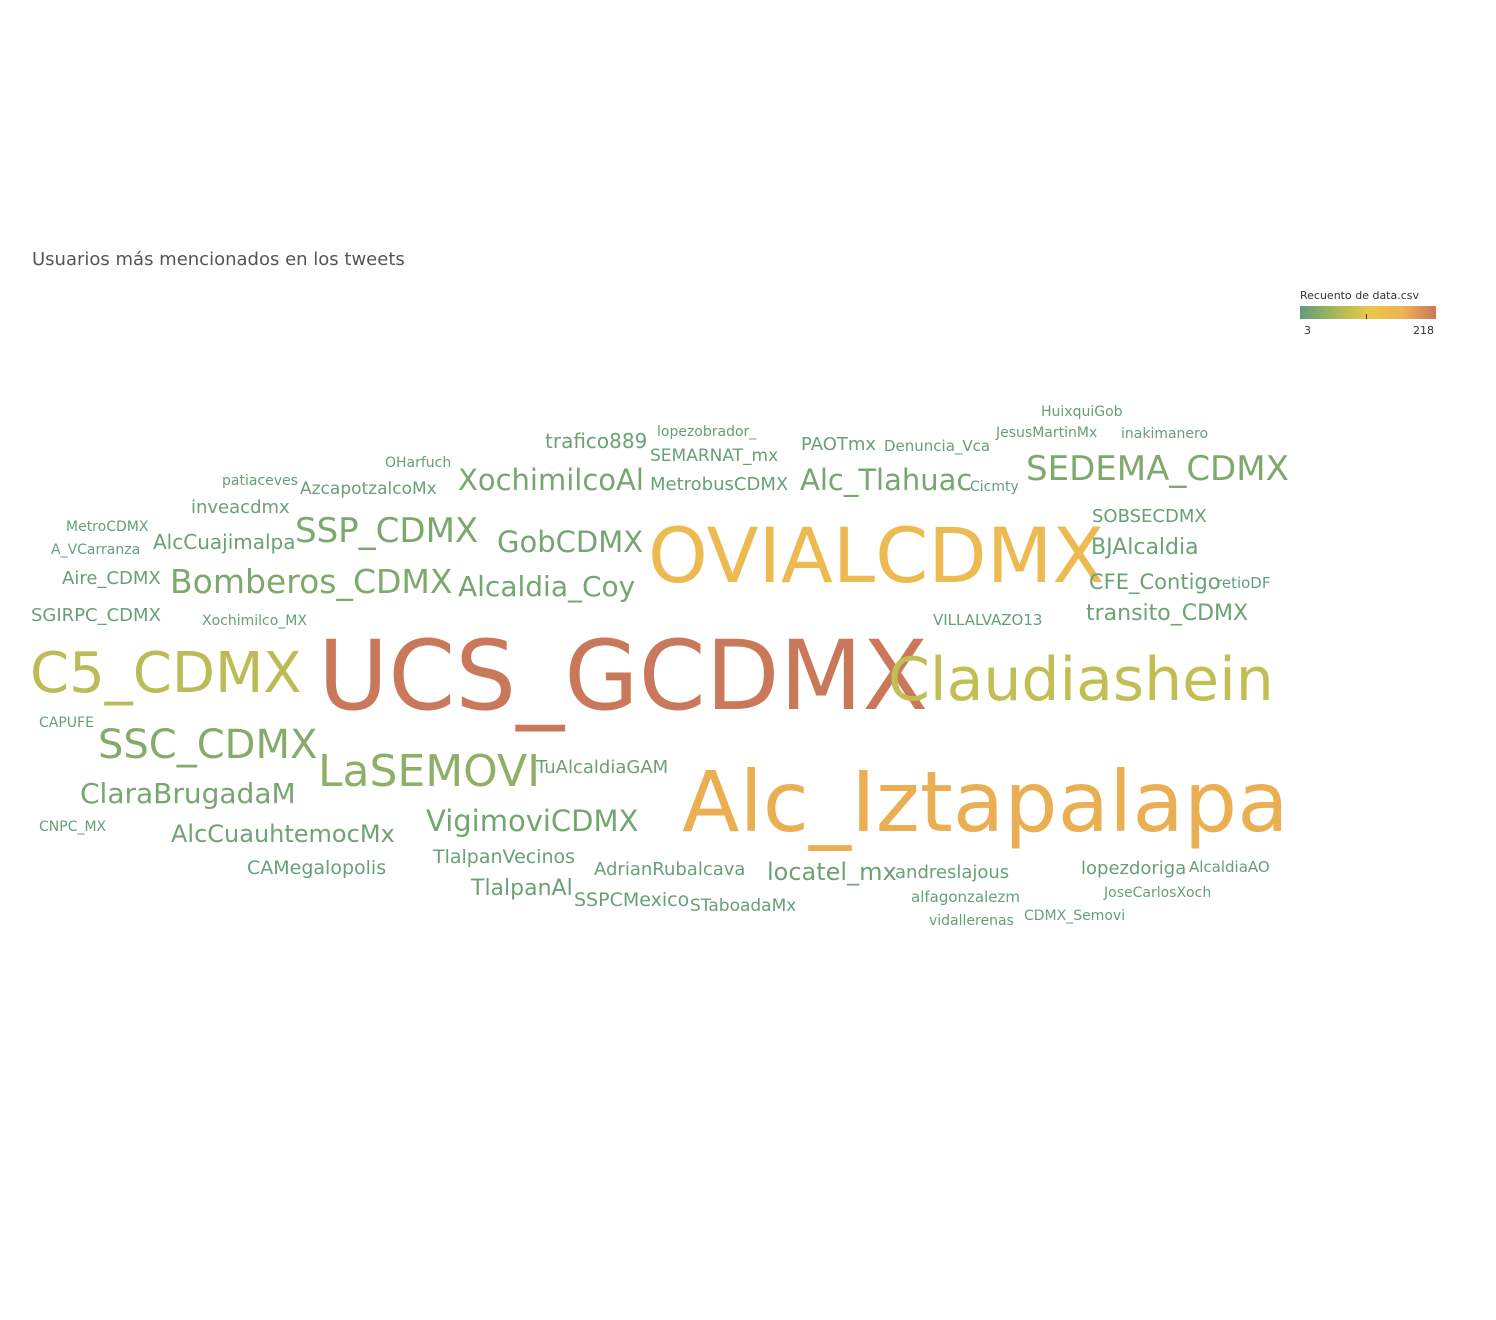  Describe the element at coordinates (240, 507) in the screenshot. I see `word-inveacdmx: inveacdmx` at that location.